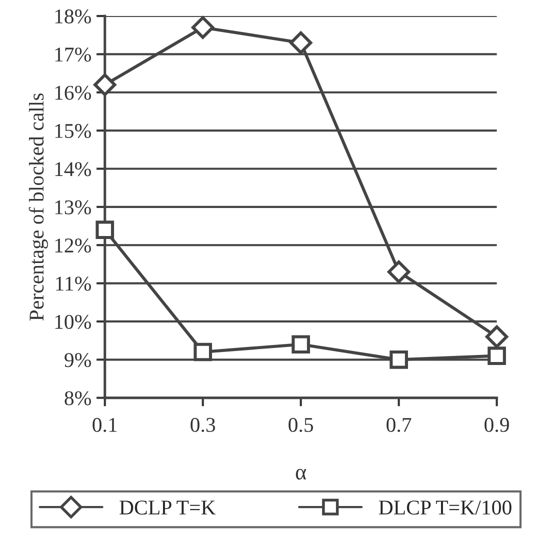 The height and width of the screenshot is (534, 552). I want to click on y-tick-label: 14%, so click(73, 169).